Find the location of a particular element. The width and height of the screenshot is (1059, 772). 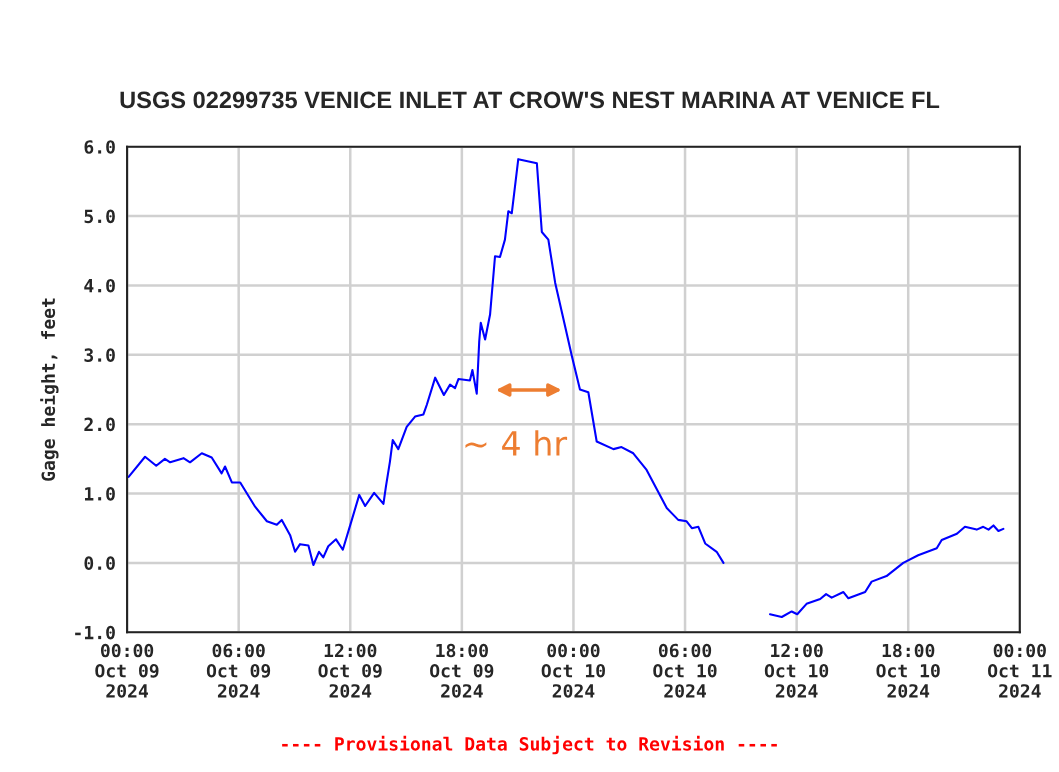

y-tick-label: 4.0 is located at coordinates (99, 285).